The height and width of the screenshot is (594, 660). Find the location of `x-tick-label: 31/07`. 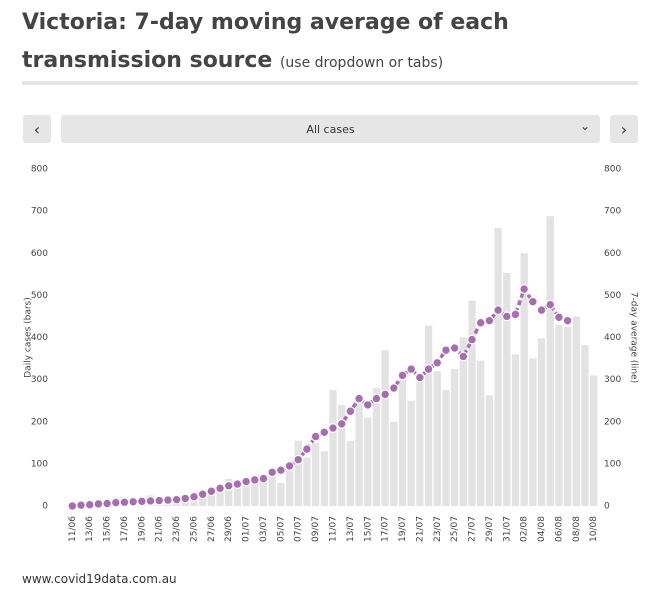

x-tick-label: 31/07 is located at coordinates (507, 529).